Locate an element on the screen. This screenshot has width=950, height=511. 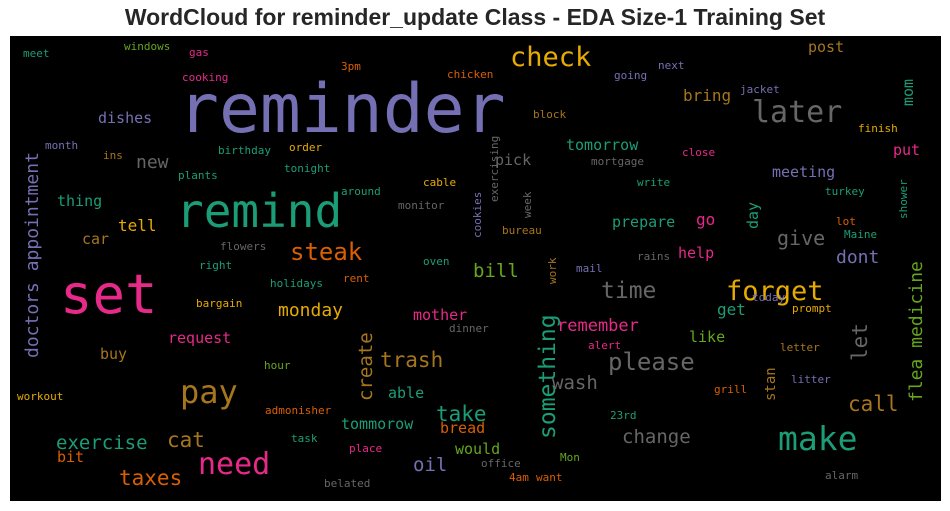
word-shower: shower is located at coordinates (903, 199).